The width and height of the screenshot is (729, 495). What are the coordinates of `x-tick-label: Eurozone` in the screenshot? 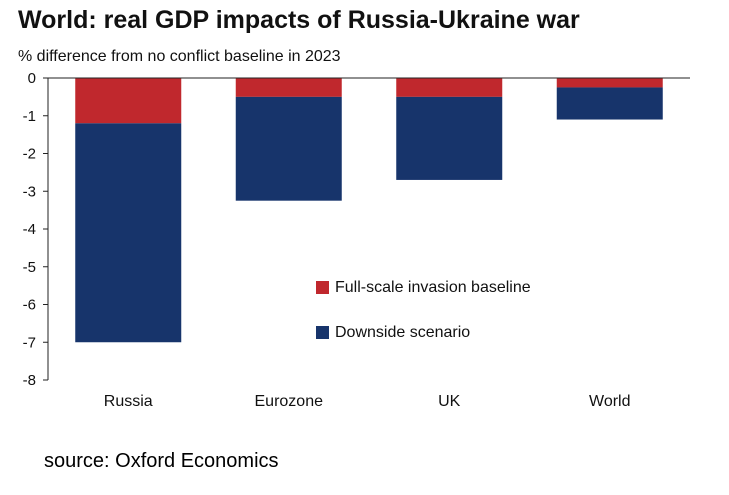 It's located at (289, 401).